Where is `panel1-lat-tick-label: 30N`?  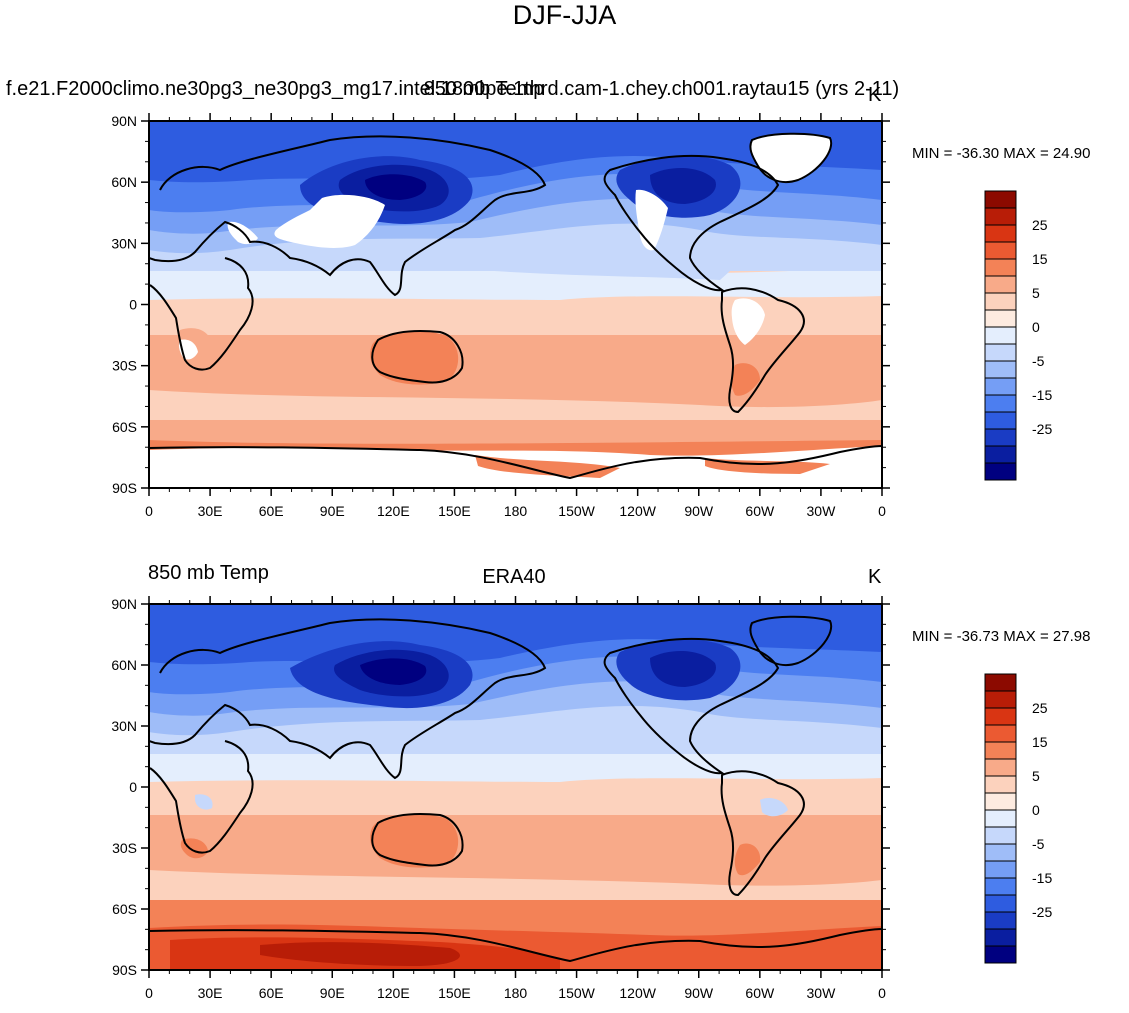
panel1-lat-tick-label: 30N is located at coordinates (124, 243).